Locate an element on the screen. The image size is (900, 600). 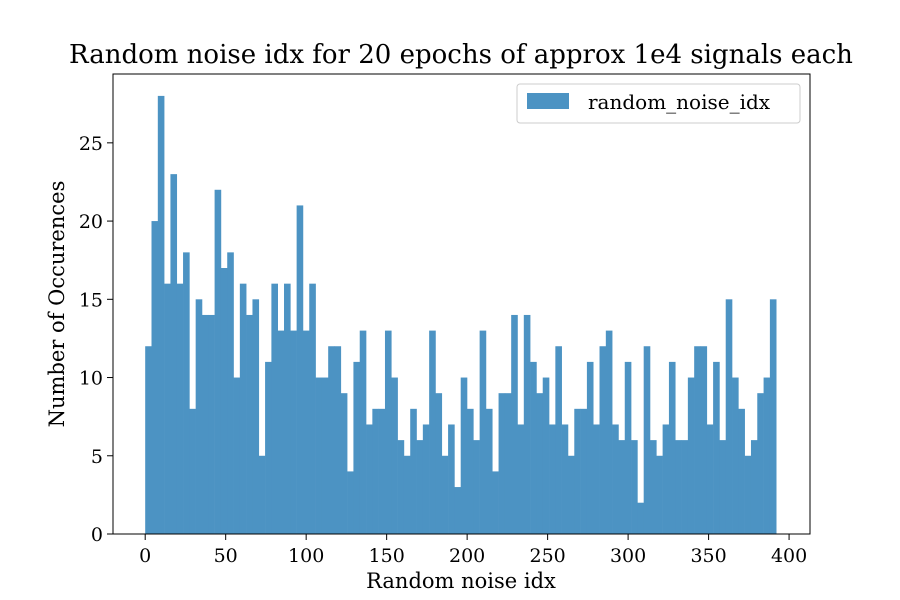
legend: random_noise_idx is located at coordinates (658, 103).